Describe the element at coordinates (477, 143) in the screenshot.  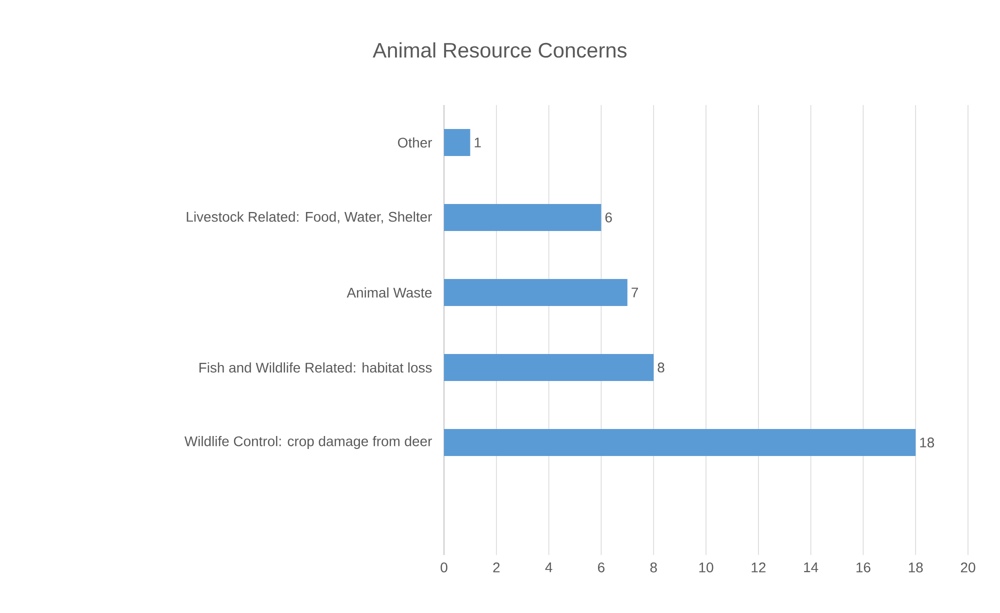
I see `data-label: 1` at that location.